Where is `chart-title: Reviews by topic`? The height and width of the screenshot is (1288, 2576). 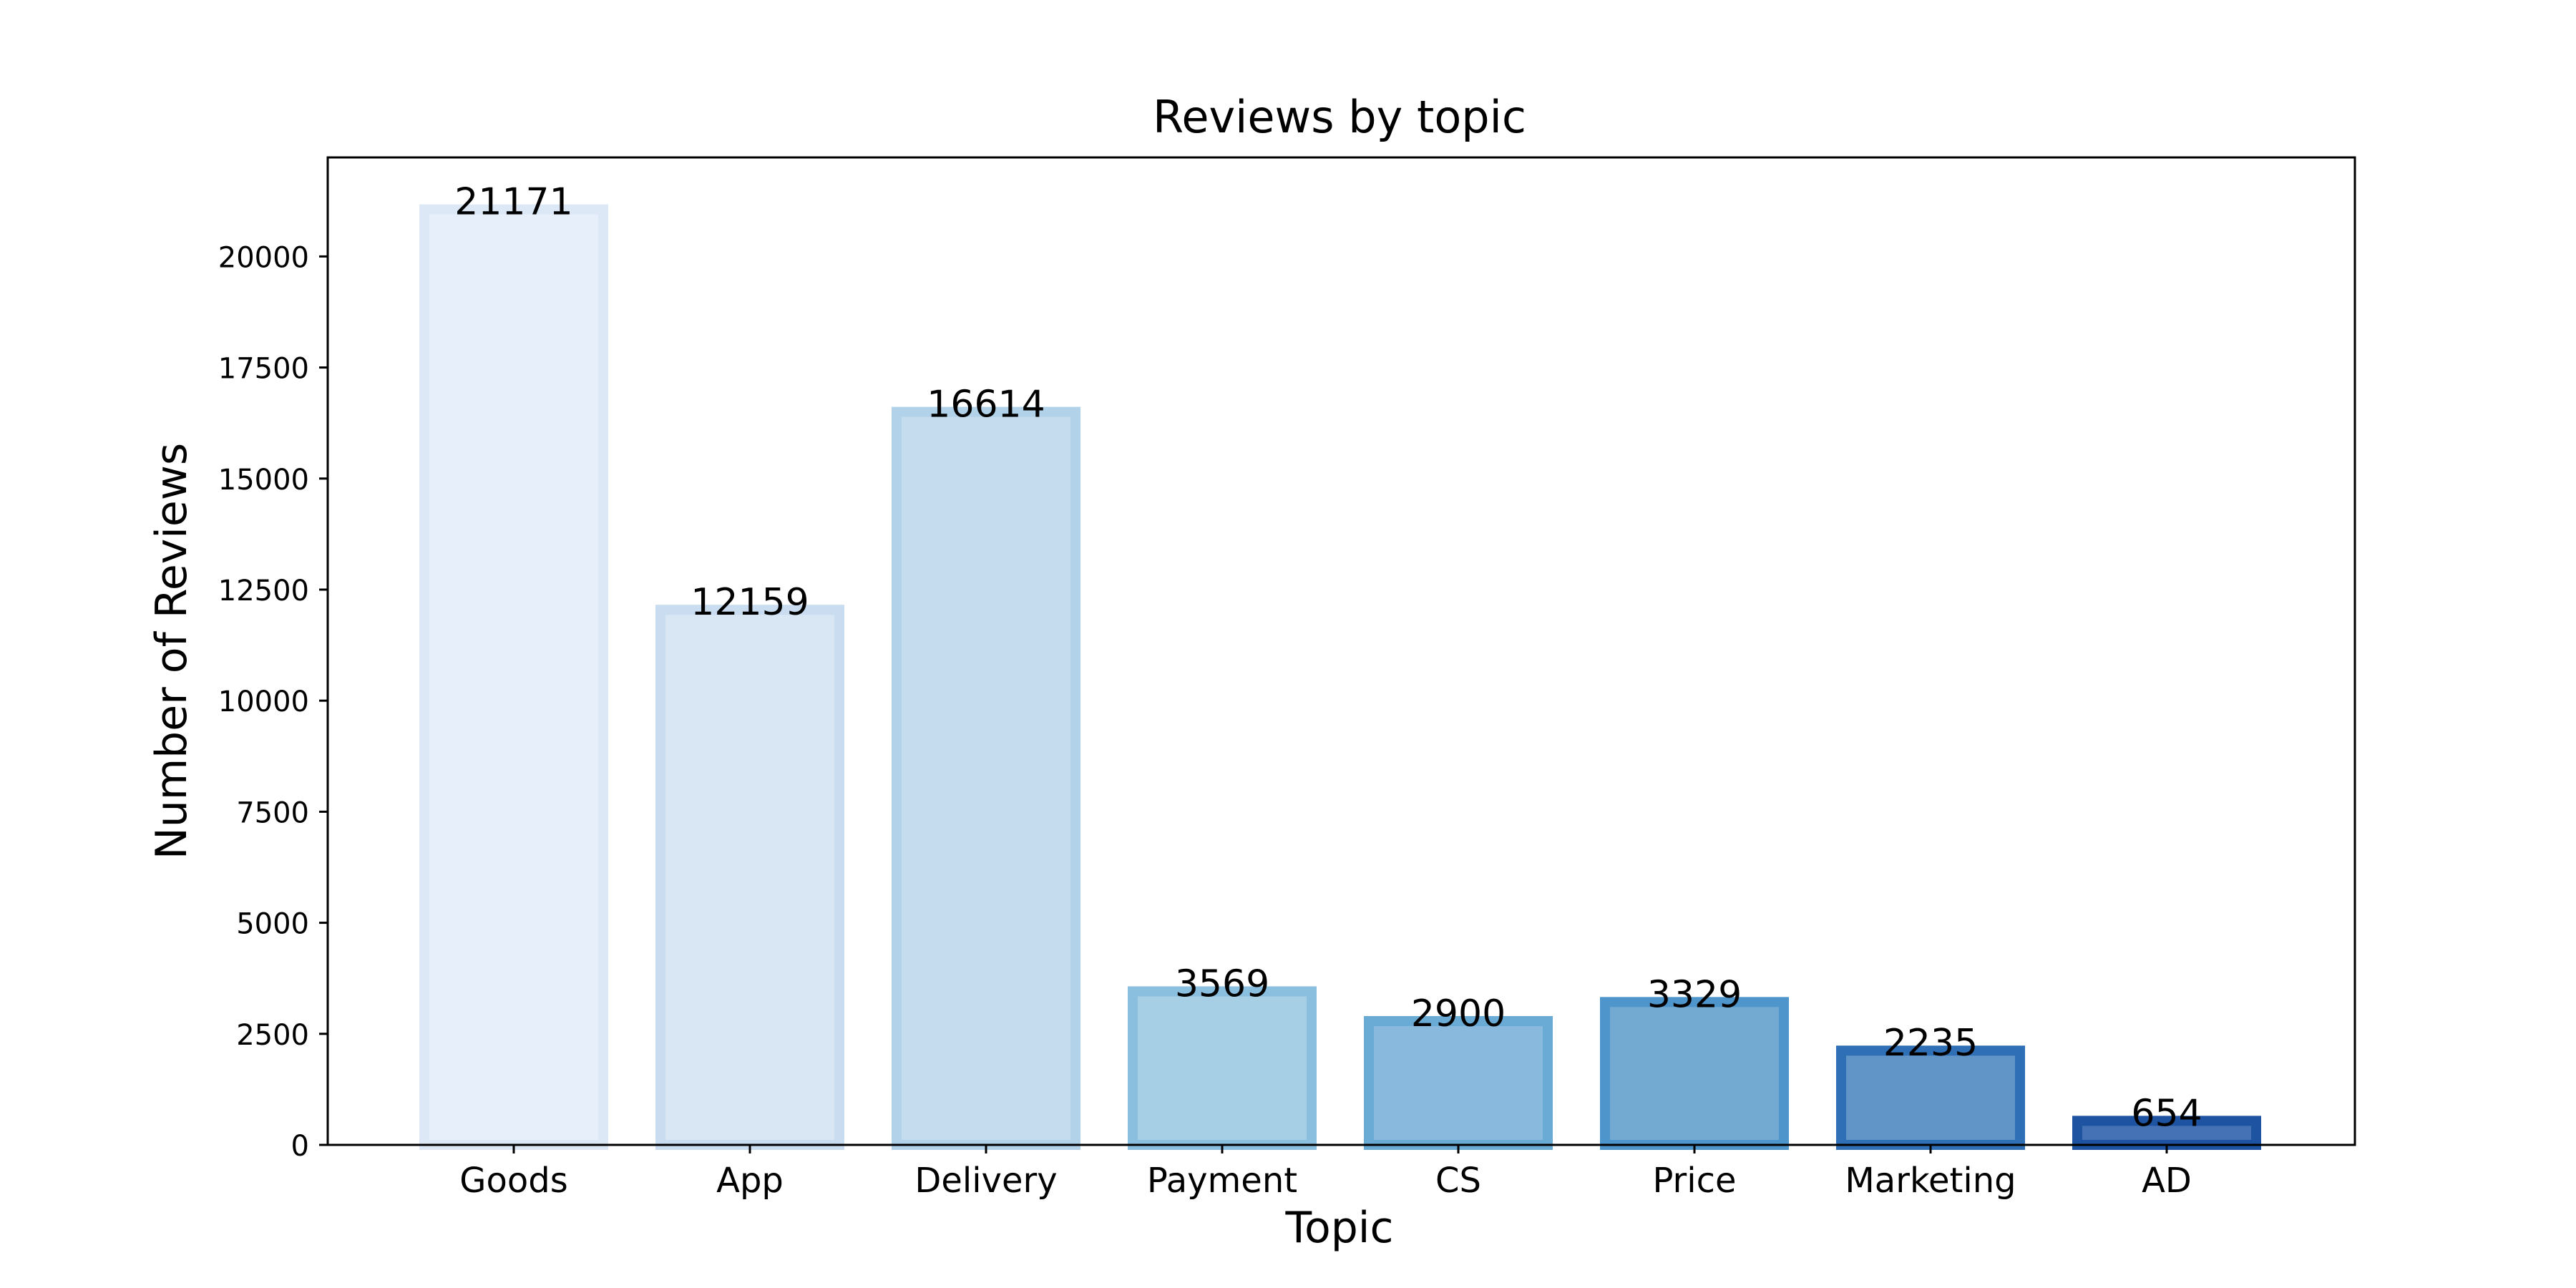 chart-title: Reviews by topic is located at coordinates (1339, 117).